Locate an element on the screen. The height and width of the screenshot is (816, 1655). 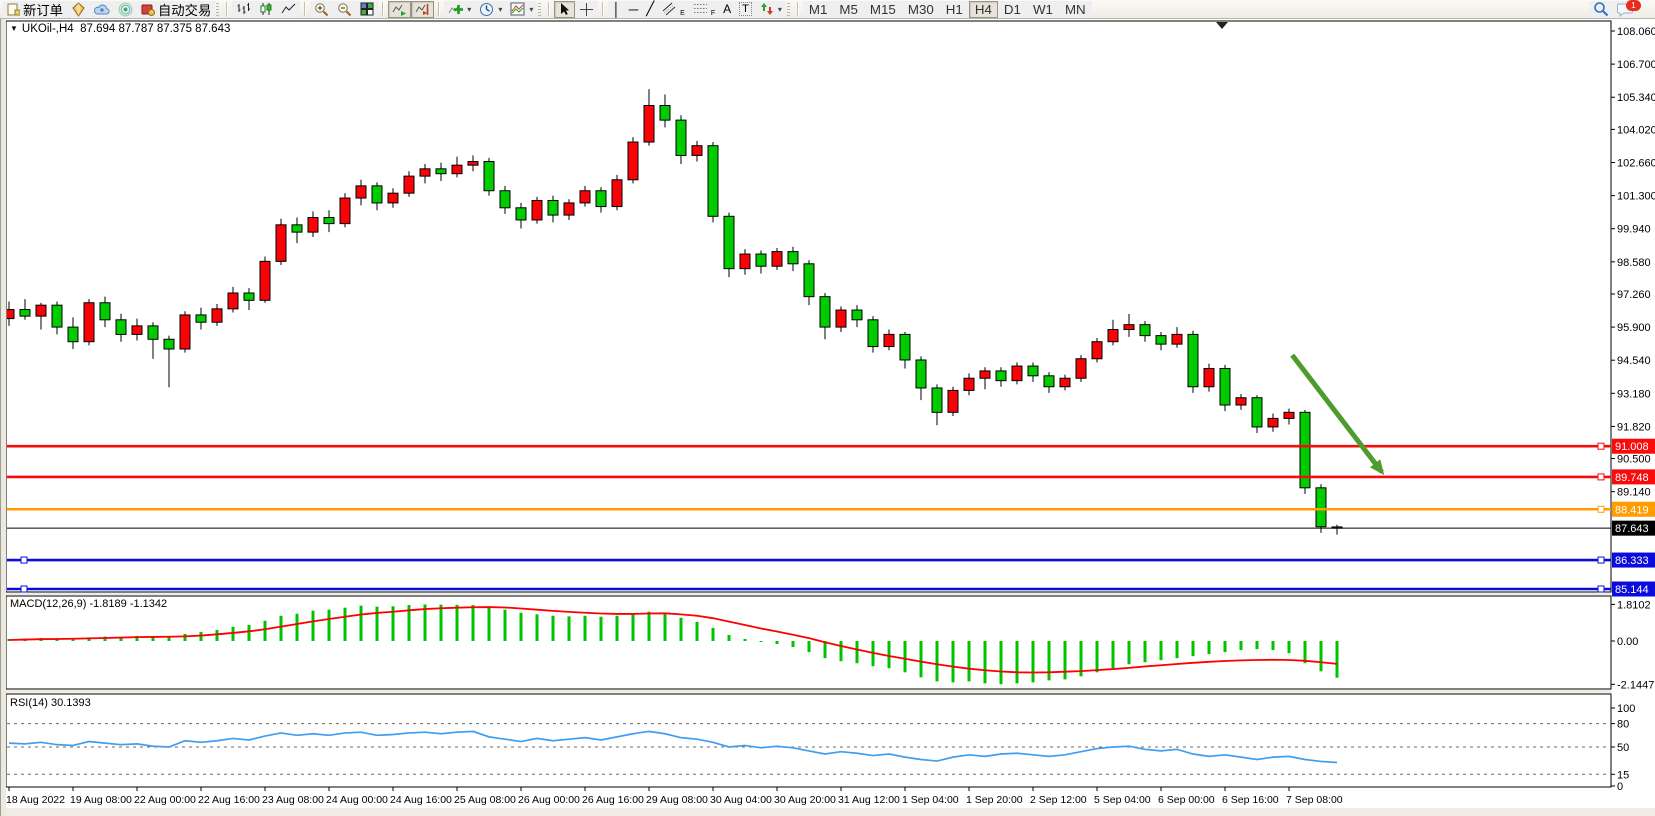
templates-button: ▾ is located at coordinates (522, 9).